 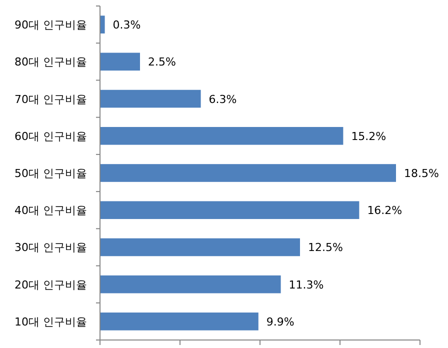 I want to click on data-label: 11.3%, so click(x=306, y=285).